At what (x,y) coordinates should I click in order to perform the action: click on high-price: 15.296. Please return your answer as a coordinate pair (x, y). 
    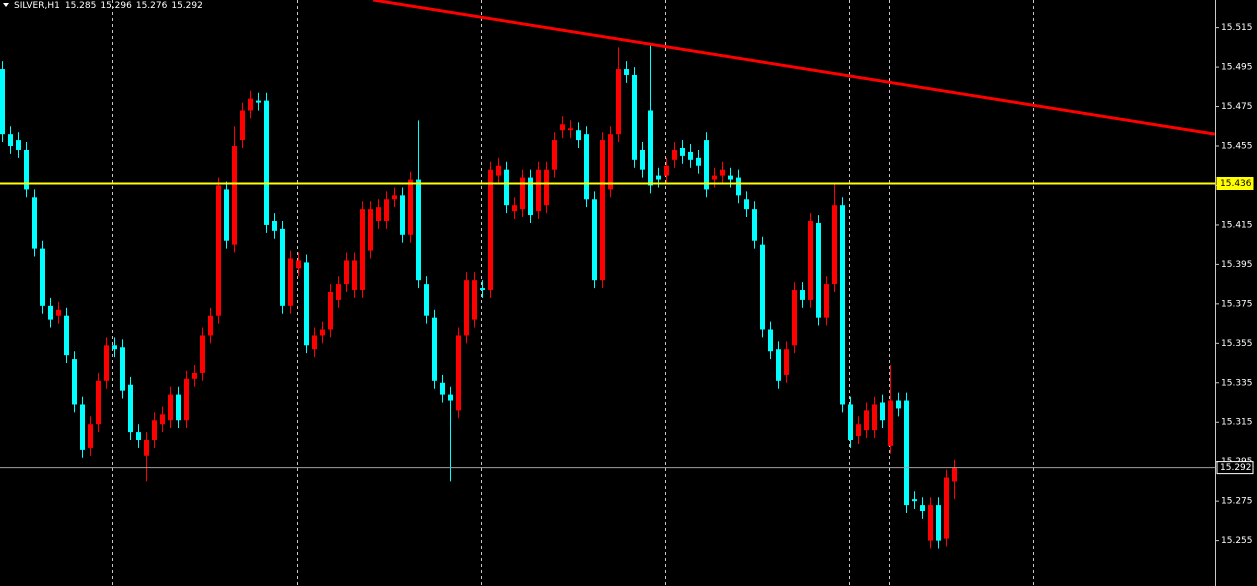
    Looking at the image, I should click on (116, 6).